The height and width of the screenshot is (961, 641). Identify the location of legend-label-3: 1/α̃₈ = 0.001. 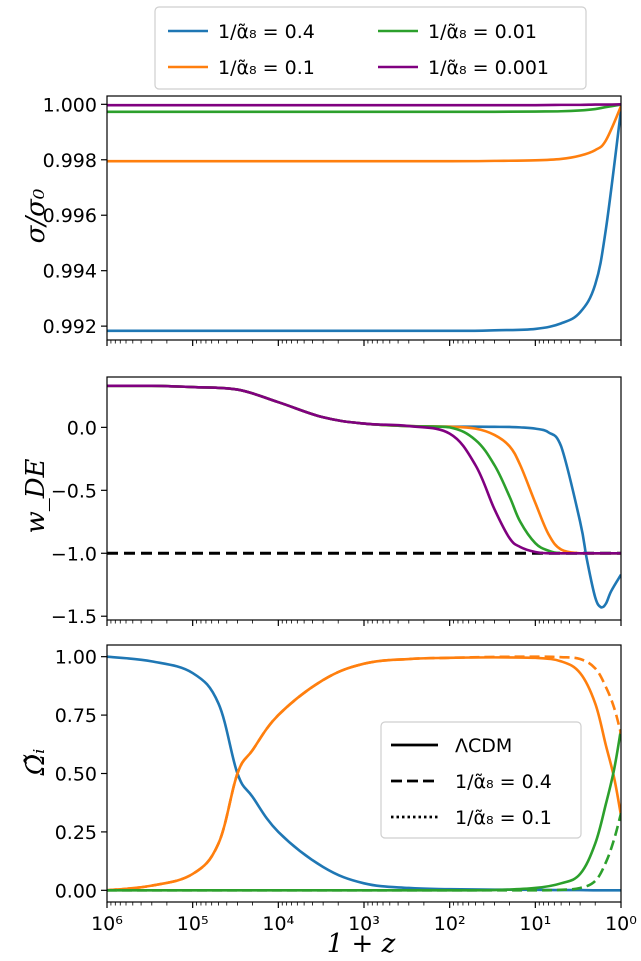
(488, 68).